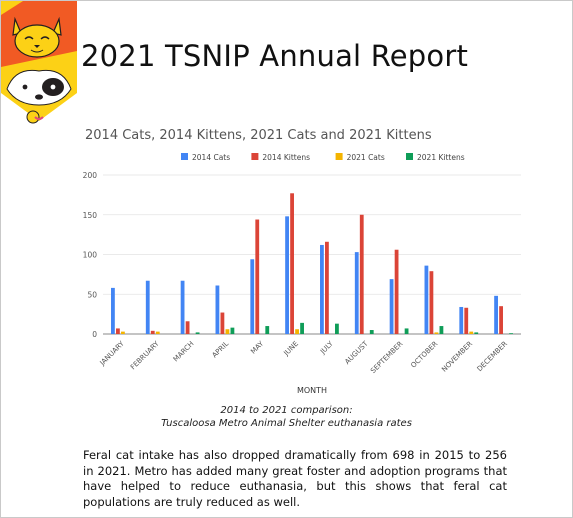 This screenshot has width=573, height=518. What do you see at coordinates (291, 349) in the screenshot?
I see `x-tick-label: JUNE` at bounding box center [291, 349].